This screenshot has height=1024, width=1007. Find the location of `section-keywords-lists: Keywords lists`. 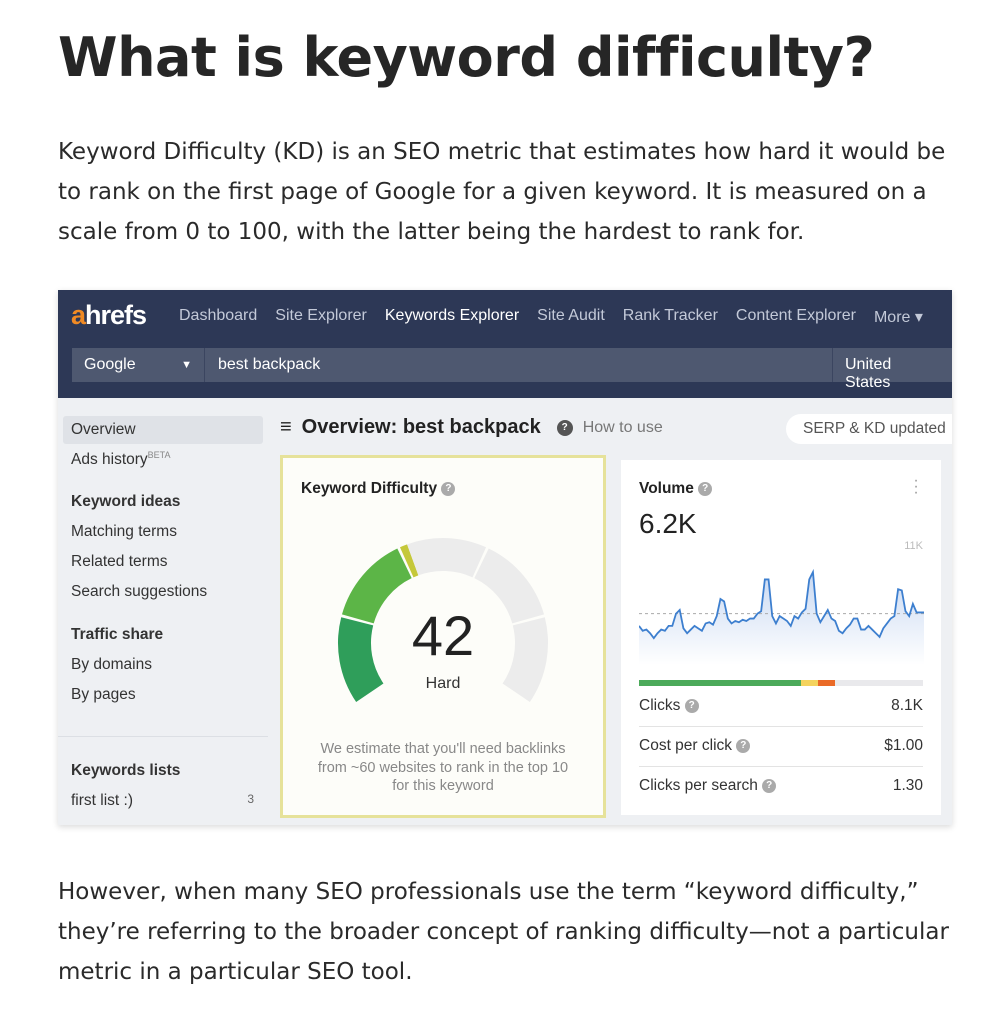

section-keywords-lists: Keywords lists is located at coordinates (126, 770).